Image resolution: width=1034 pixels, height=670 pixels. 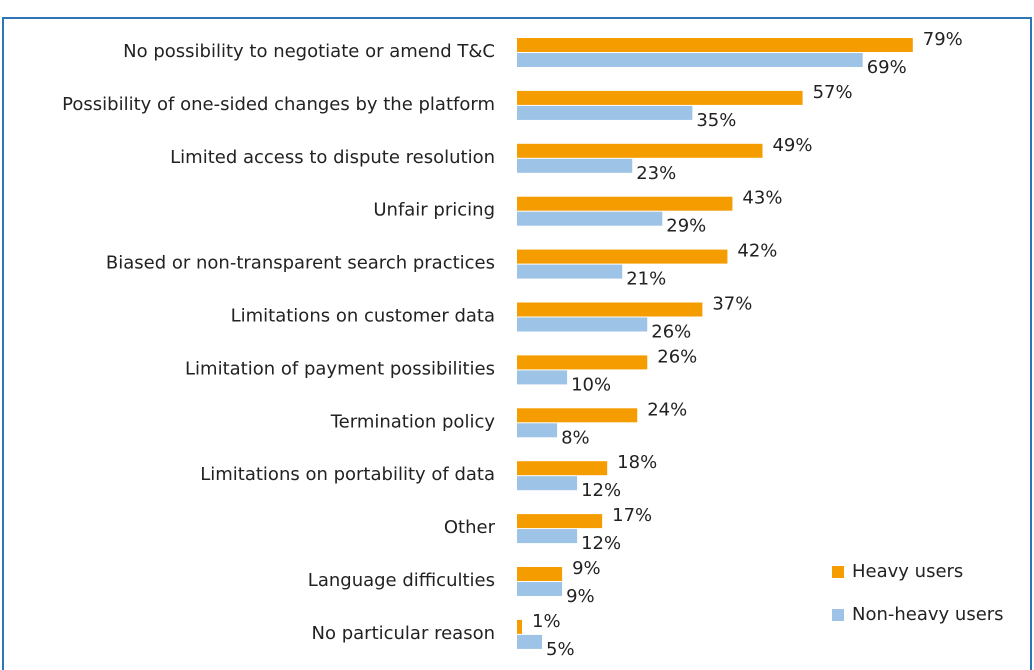 What do you see at coordinates (667, 409) in the screenshot?
I see `data-label: 24%` at bounding box center [667, 409].